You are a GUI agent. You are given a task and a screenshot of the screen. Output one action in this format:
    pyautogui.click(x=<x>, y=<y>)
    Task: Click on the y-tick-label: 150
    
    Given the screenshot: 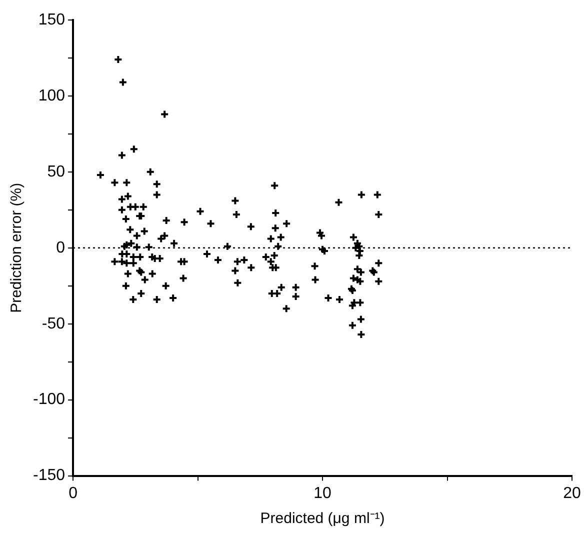 What is the action you would take?
    pyautogui.click(x=52, y=19)
    